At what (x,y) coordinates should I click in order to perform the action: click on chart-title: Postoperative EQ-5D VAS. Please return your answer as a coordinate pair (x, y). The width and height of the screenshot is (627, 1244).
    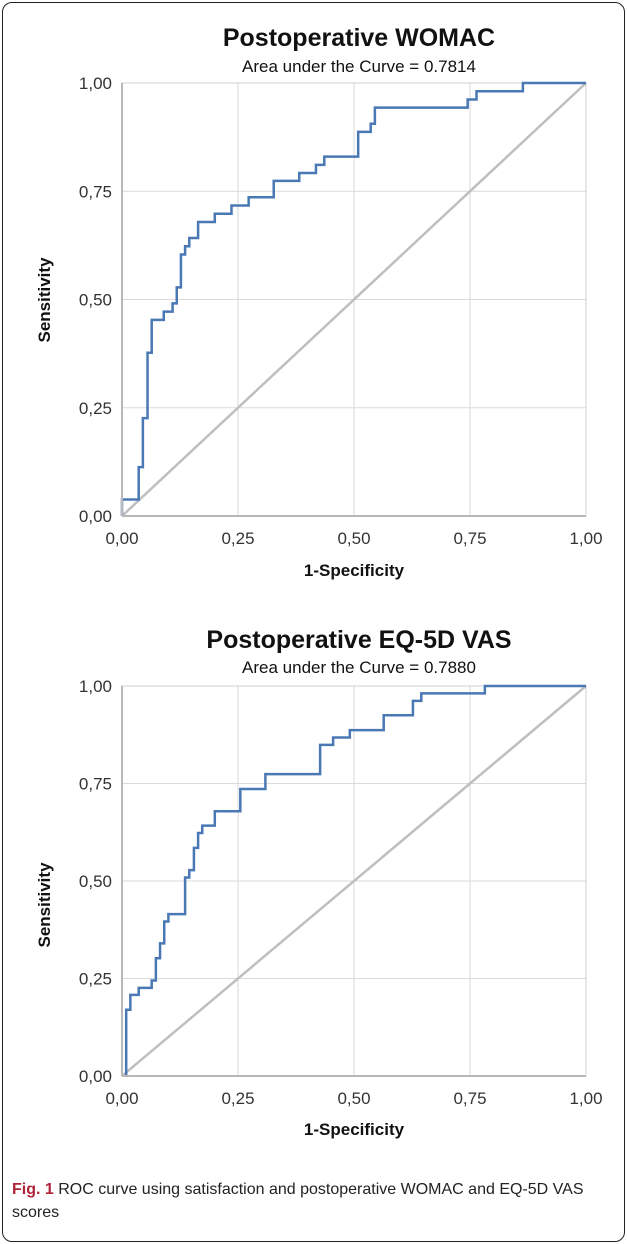
    Looking at the image, I should click on (358, 640).